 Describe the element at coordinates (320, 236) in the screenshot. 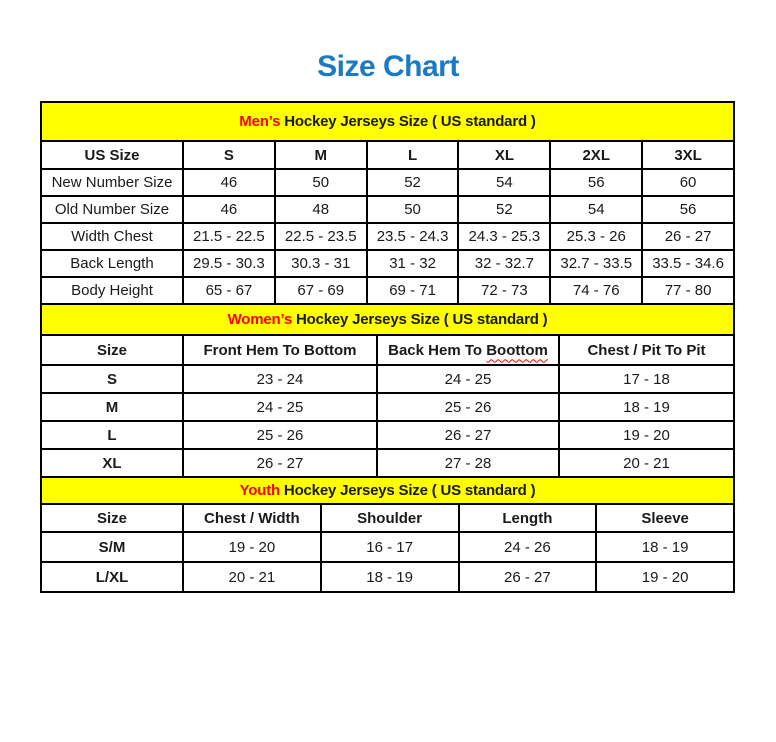

I see `size-value-cell: 22.5 - 23.5` at that location.